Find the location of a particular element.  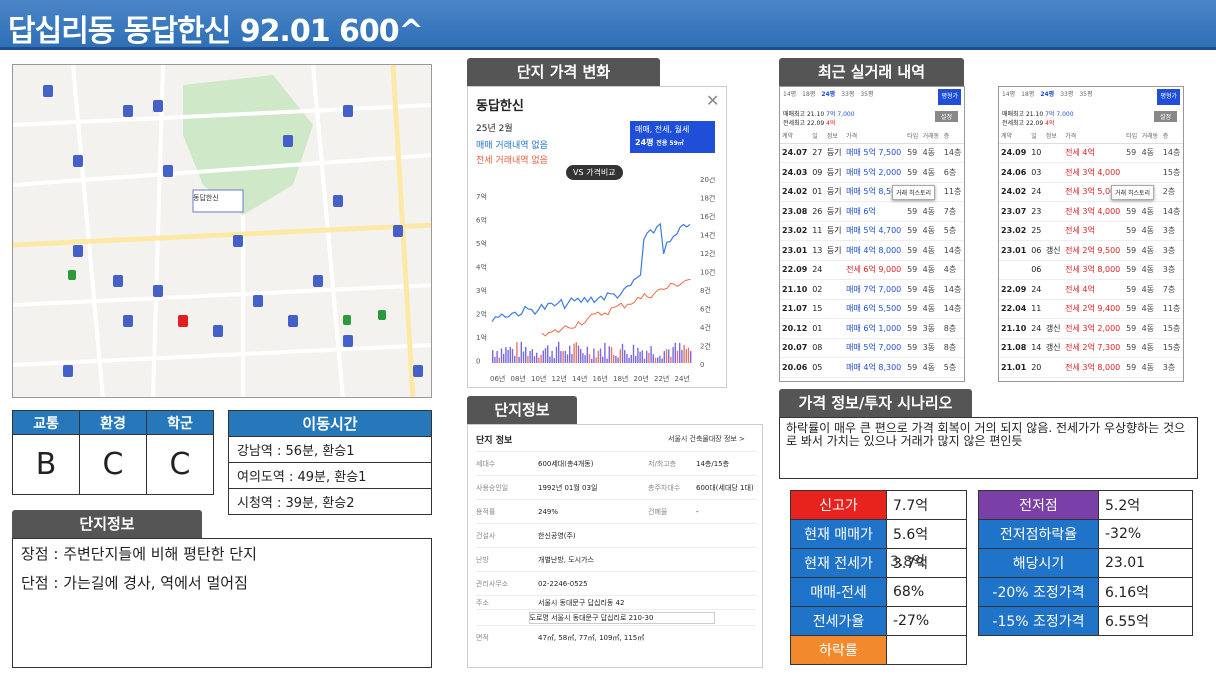

trade-row: 23.07 23 전세 3억 4,000 59 4동 14층 is located at coordinates (1091, 211).